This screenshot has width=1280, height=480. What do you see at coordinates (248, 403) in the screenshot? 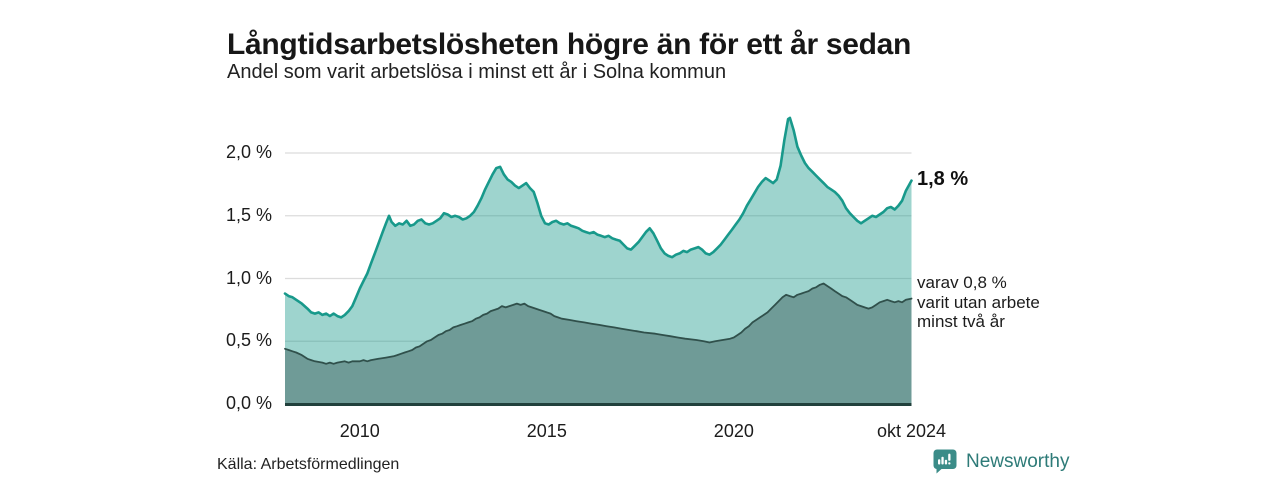
I see `y-tick-label: 0,0 %` at bounding box center [248, 403].